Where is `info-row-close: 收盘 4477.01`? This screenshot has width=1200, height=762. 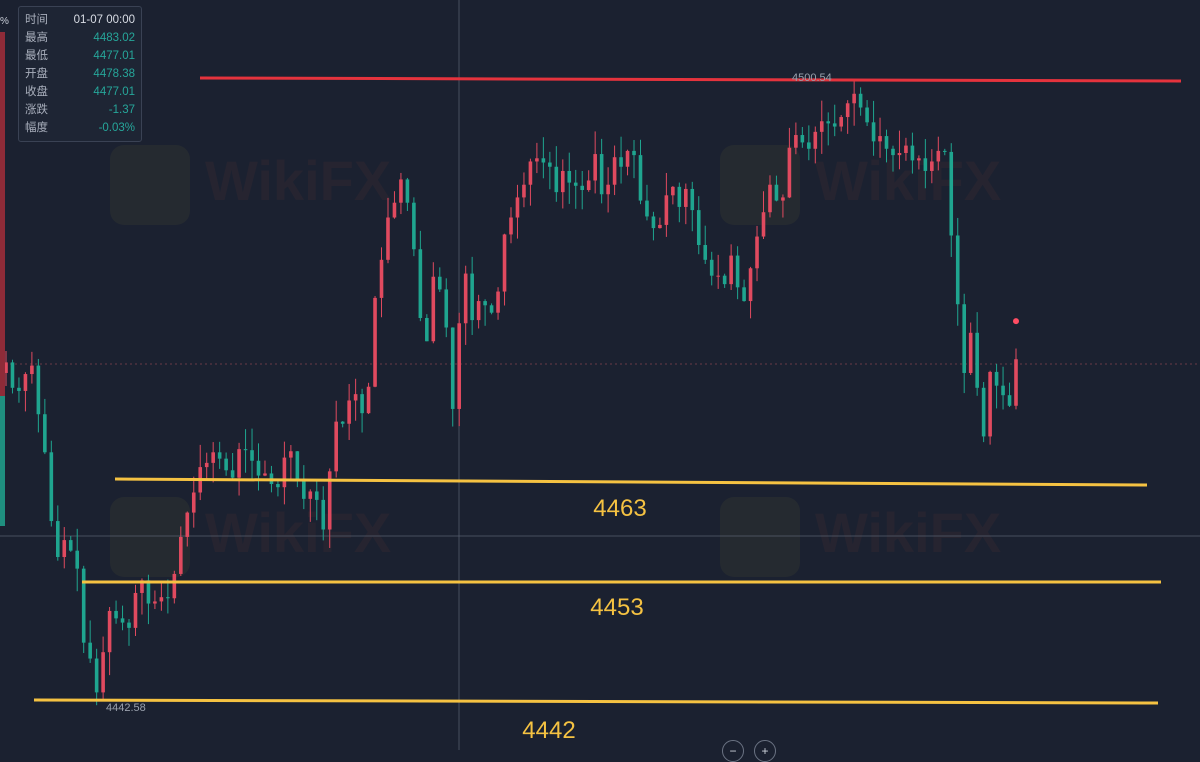
info-row-close: 收盘 4477.01 is located at coordinates (80, 92).